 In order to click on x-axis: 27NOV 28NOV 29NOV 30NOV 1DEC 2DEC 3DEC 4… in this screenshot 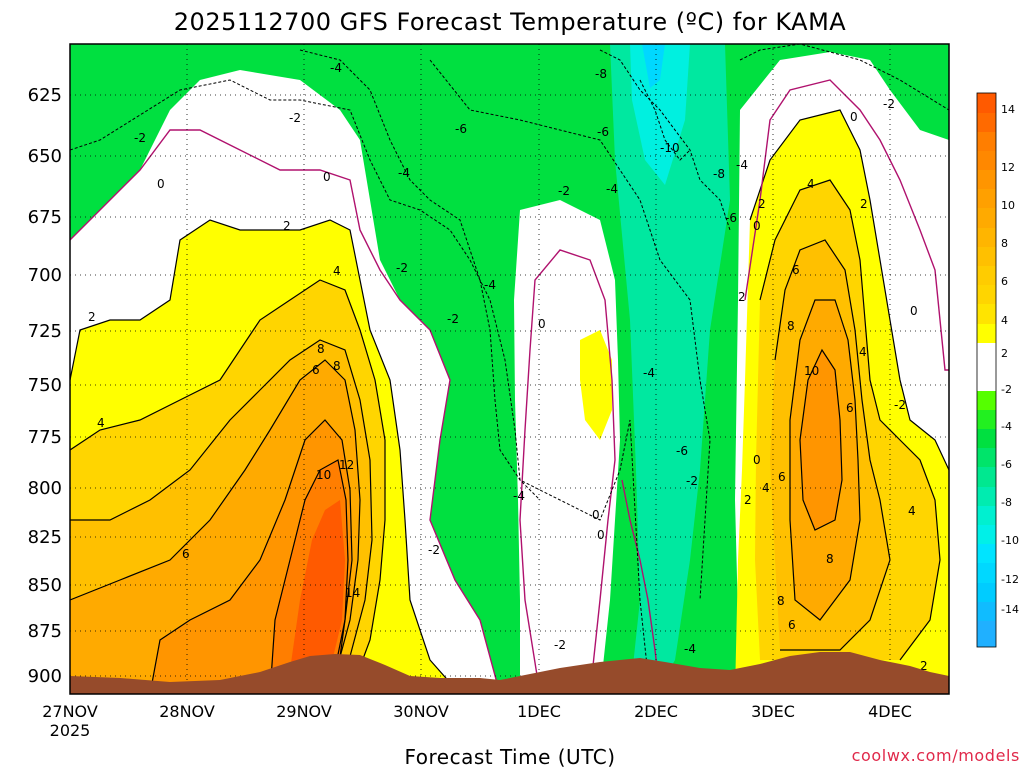, I will do `click(477, 721)`.